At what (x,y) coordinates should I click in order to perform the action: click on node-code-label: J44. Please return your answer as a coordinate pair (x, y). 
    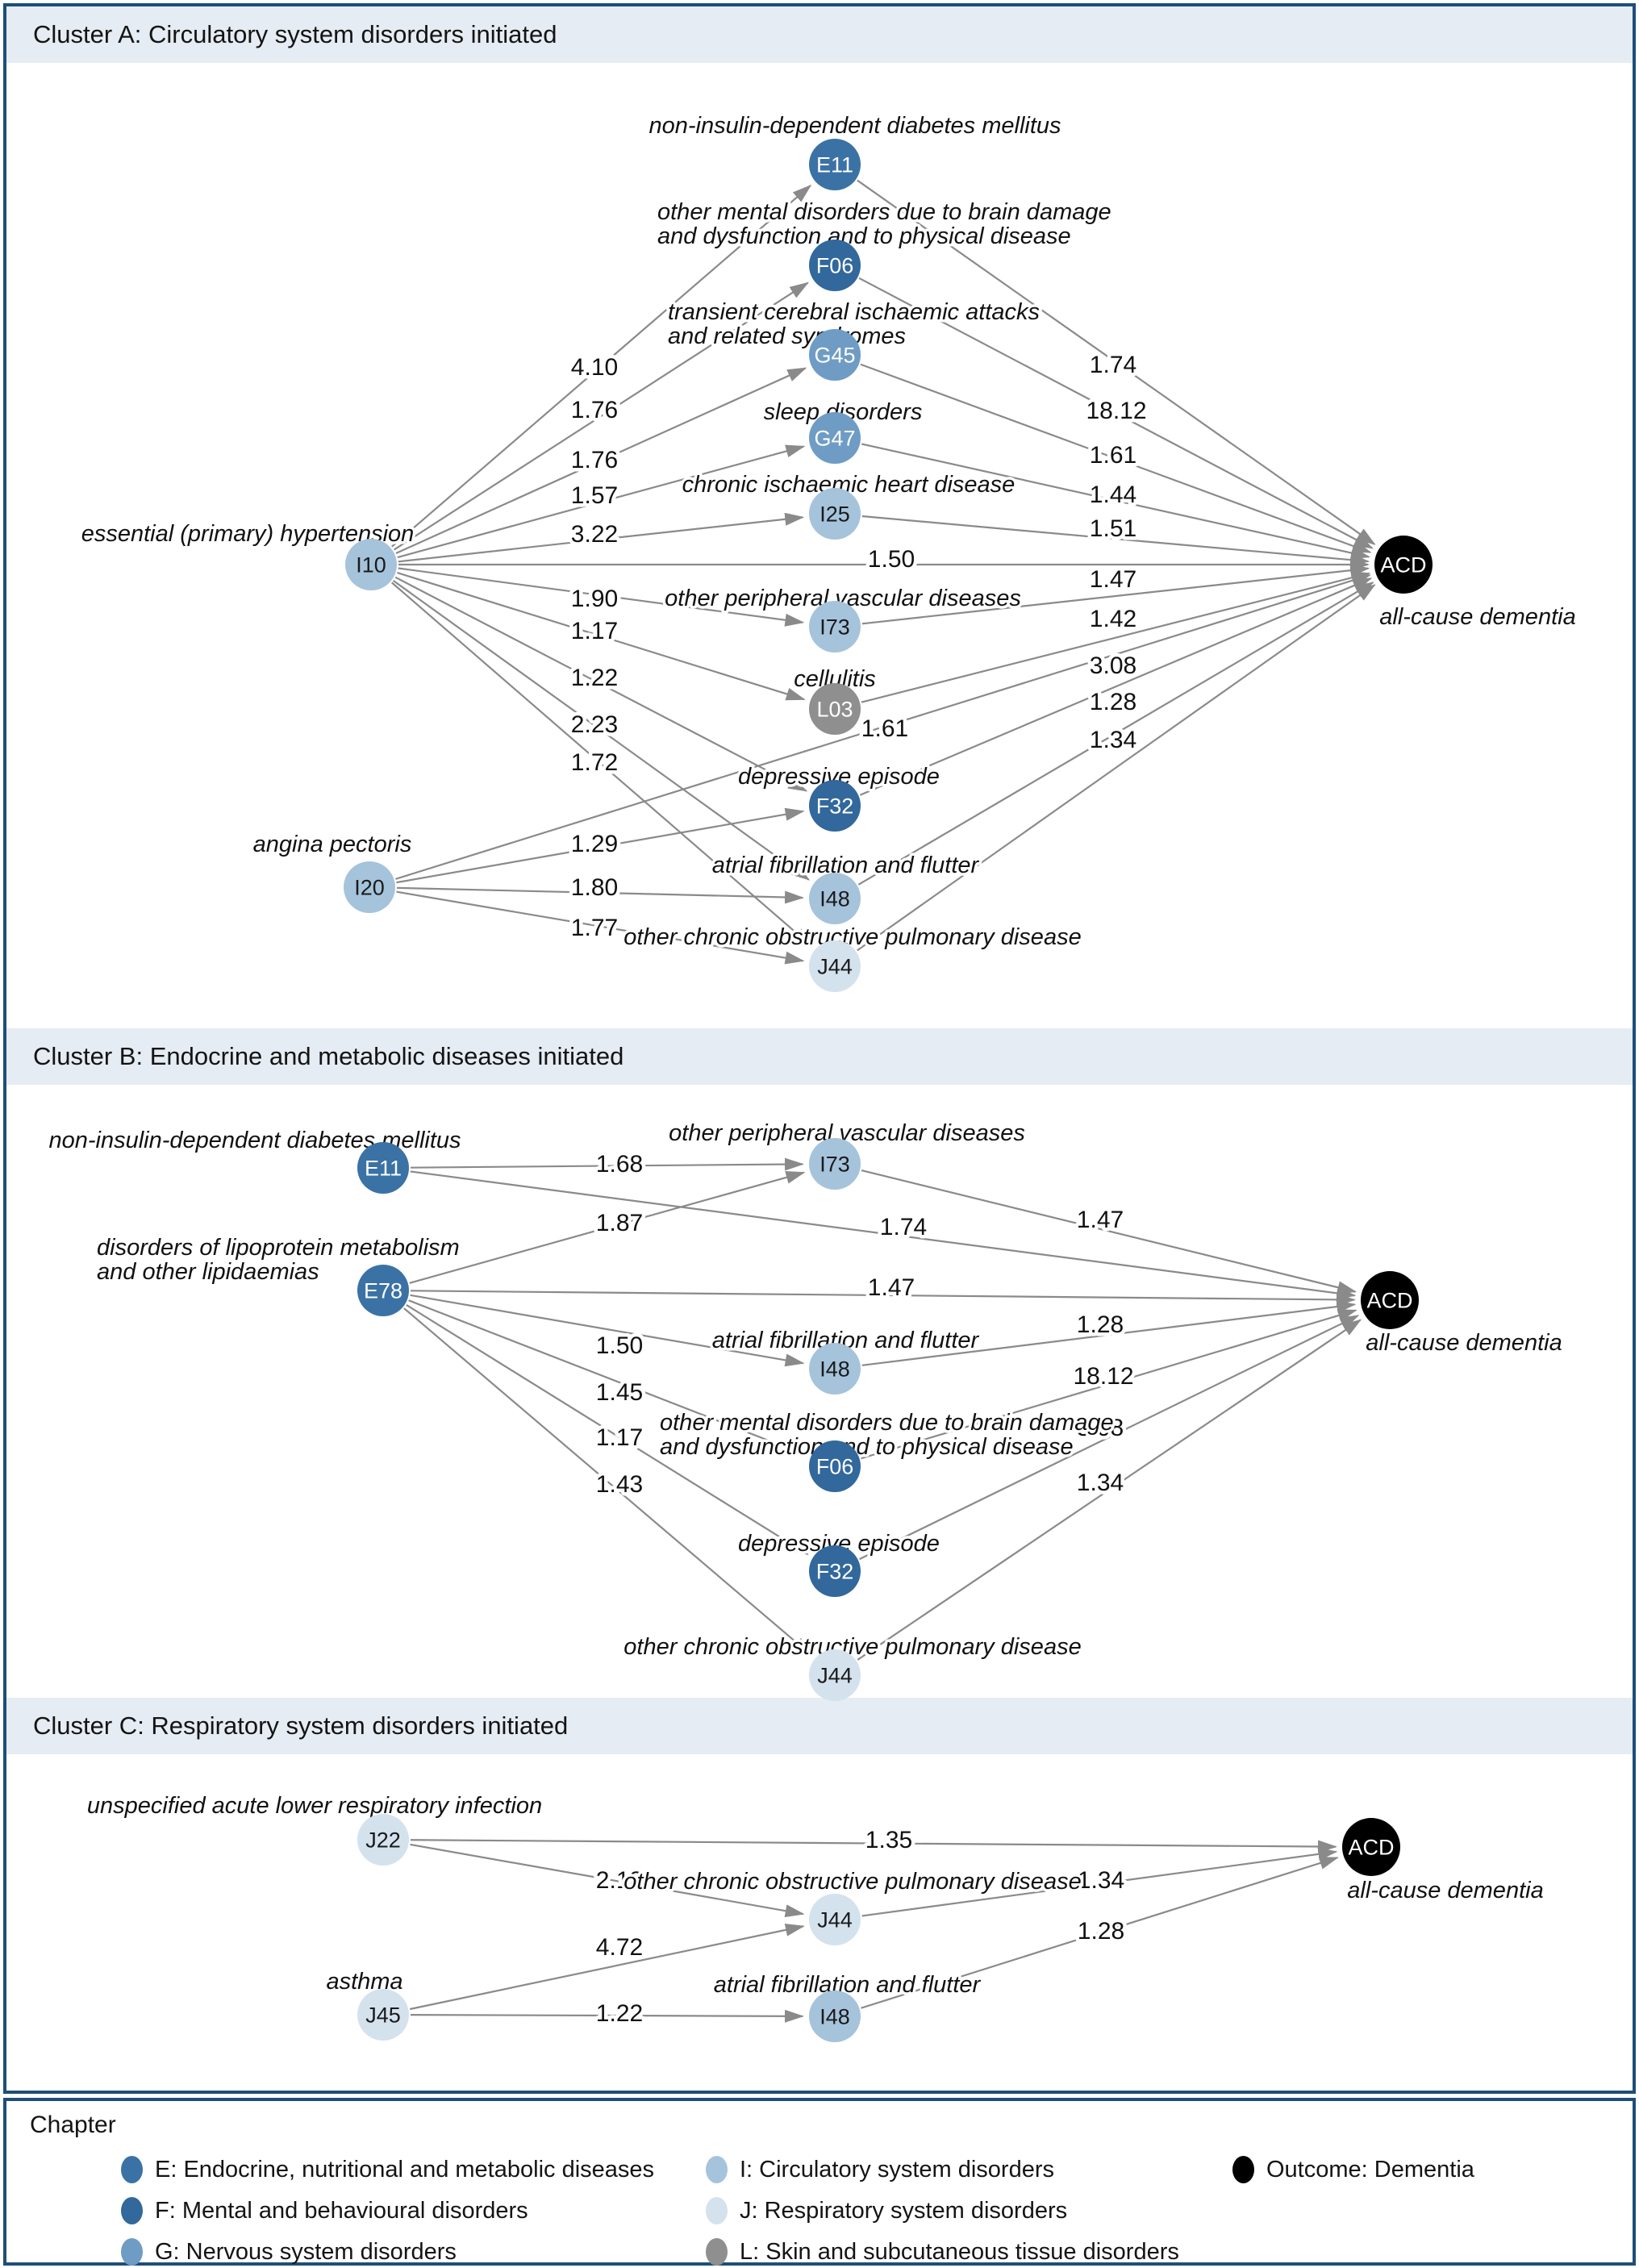
    Looking at the image, I should click on (835, 967).